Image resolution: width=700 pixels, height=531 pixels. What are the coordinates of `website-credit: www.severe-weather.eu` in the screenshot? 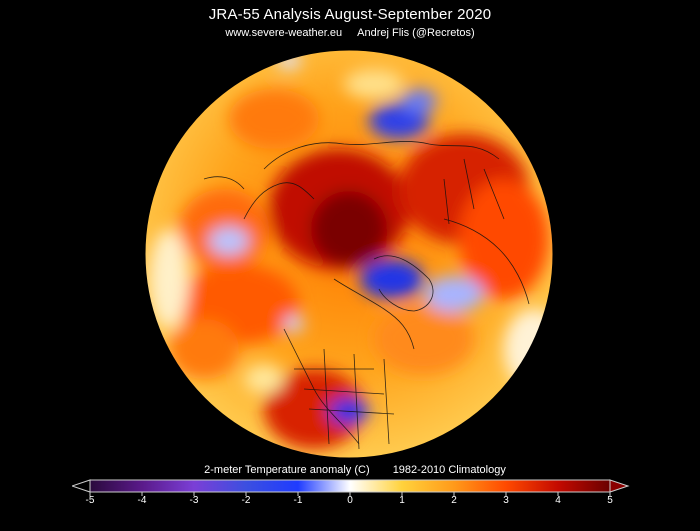 It's located at (284, 33).